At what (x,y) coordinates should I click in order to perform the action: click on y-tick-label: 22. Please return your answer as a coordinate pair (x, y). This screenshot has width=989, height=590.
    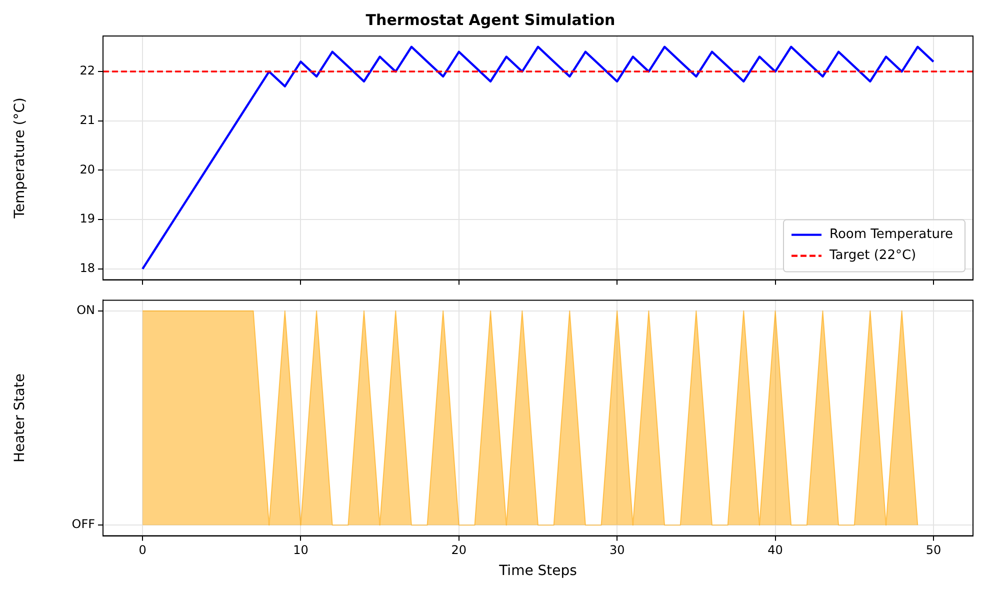
    Looking at the image, I should click on (87, 71).